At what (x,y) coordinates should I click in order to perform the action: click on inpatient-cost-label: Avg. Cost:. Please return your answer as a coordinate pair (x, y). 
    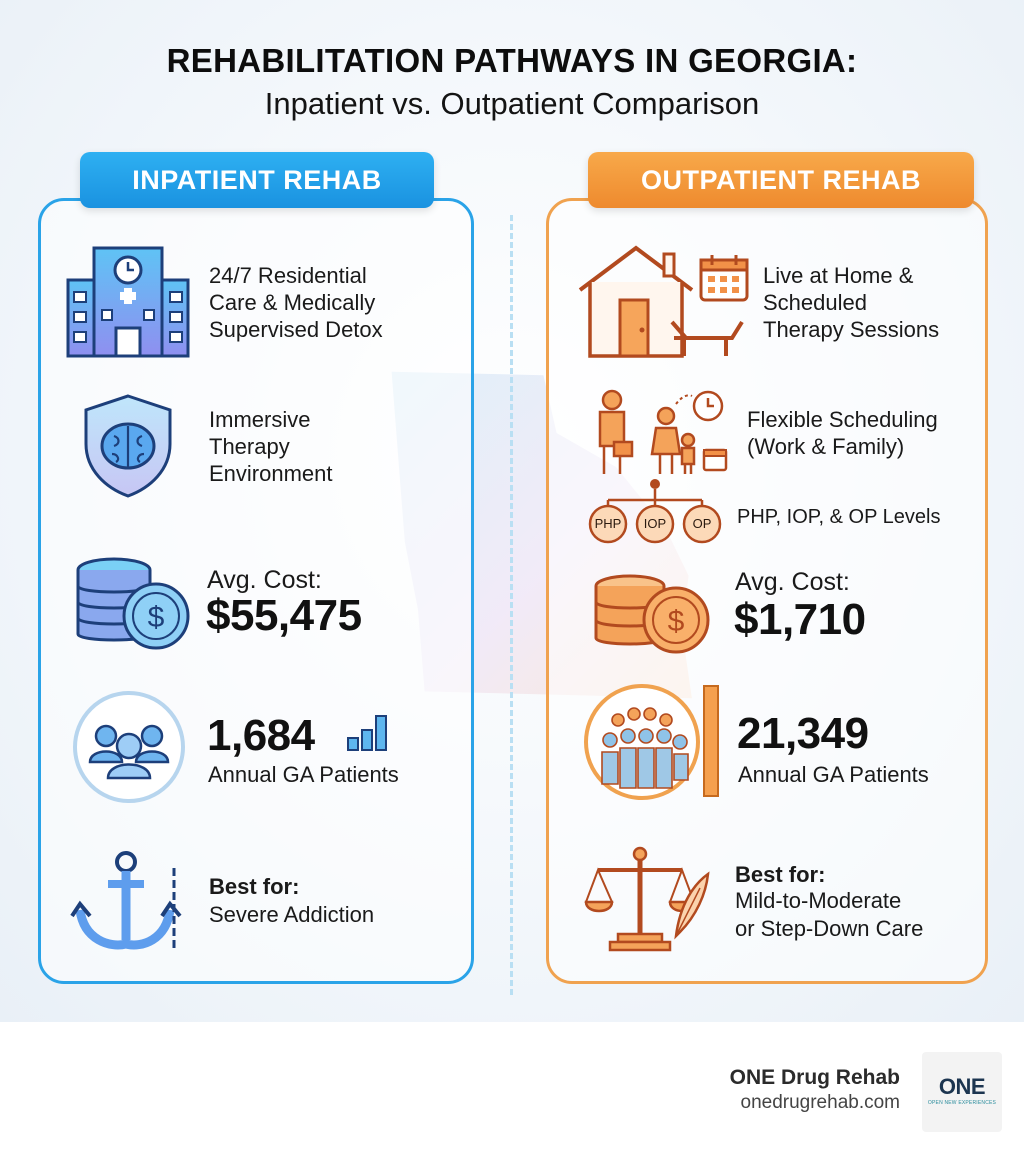
    Looking at the image, I should click on (264, 580).